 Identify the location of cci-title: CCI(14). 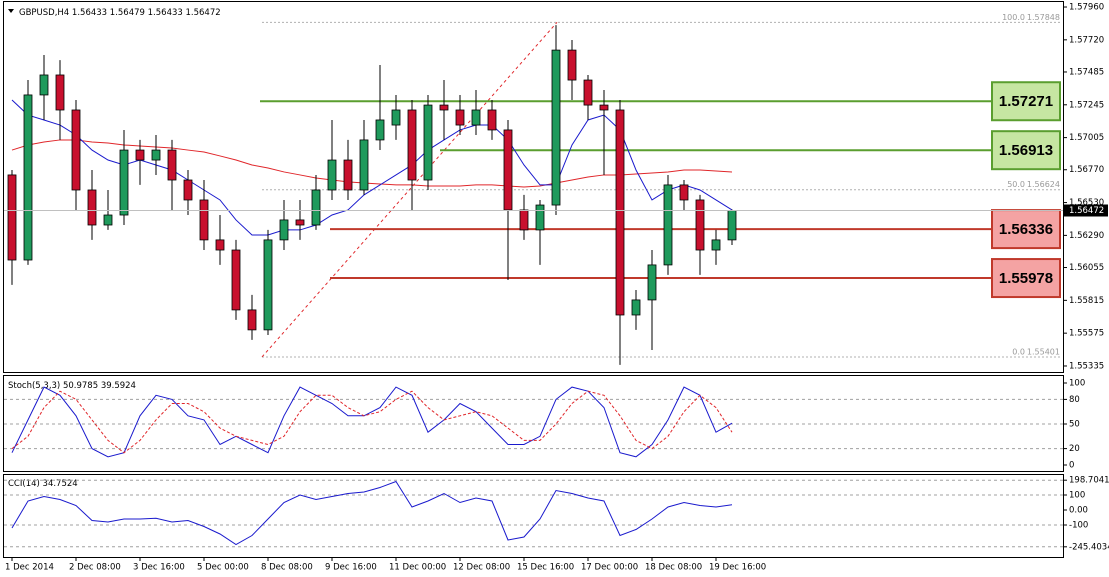
(24, 484).